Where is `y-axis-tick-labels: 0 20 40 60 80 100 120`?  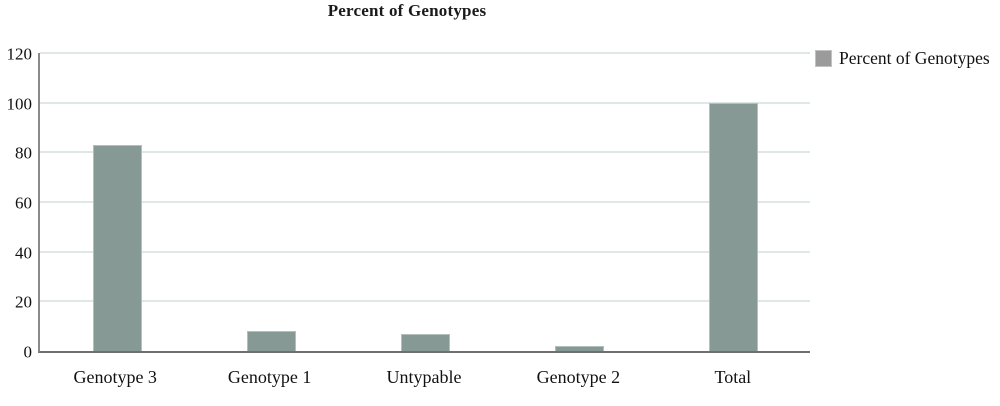
y-axis-tick-labels: 0 20 40 60 80 100 120 is located at coordinates (16, 203).